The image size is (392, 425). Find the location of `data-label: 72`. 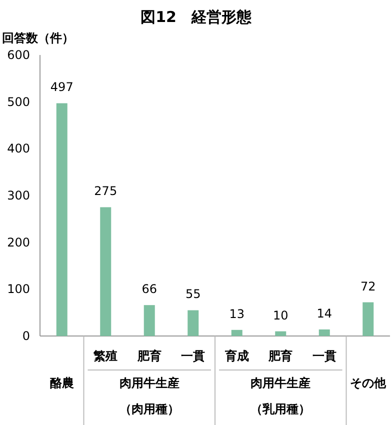

data-label: 72 is located at coordinates (368, 286).